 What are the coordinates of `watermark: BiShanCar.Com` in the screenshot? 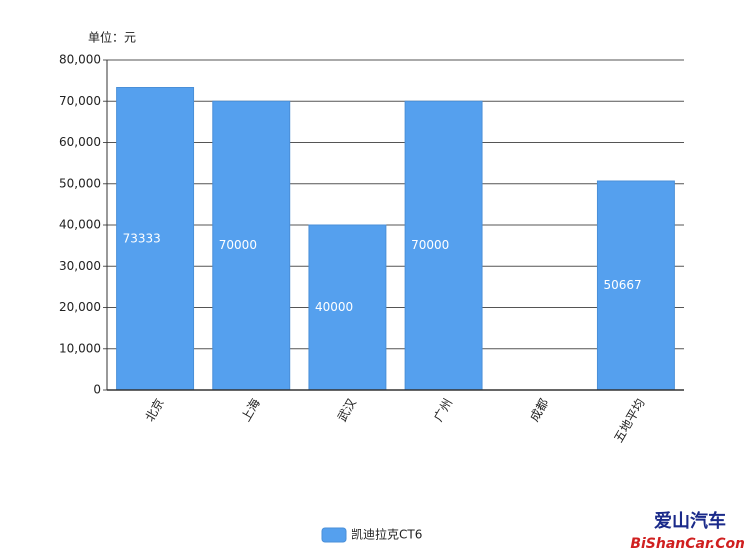 It's located at (687, 544).